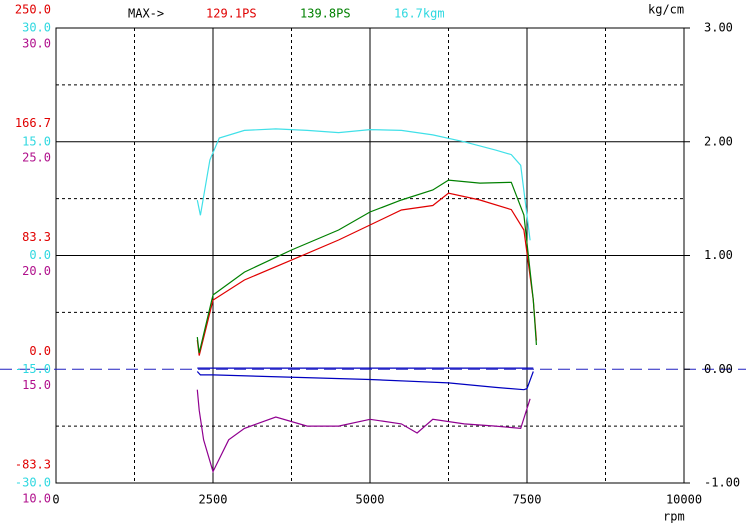 The height and width of the screenshot is (525, 746). What do you see at coordinates (213, 500) in the screenshot?
I see `x-tick-label: 2500` at bounding box center [213, 500].